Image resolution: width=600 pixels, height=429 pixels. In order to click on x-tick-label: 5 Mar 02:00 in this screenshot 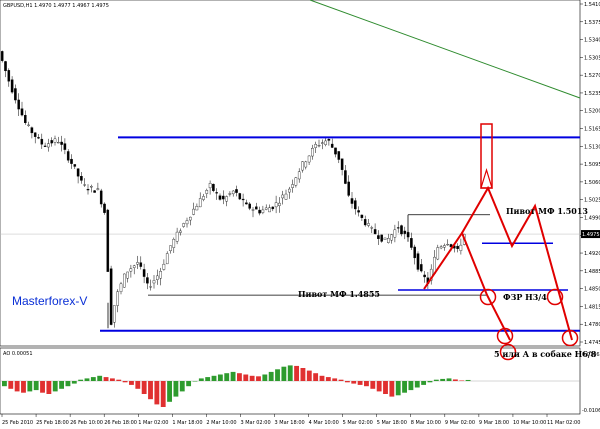, I will do `click(358, 423)`.